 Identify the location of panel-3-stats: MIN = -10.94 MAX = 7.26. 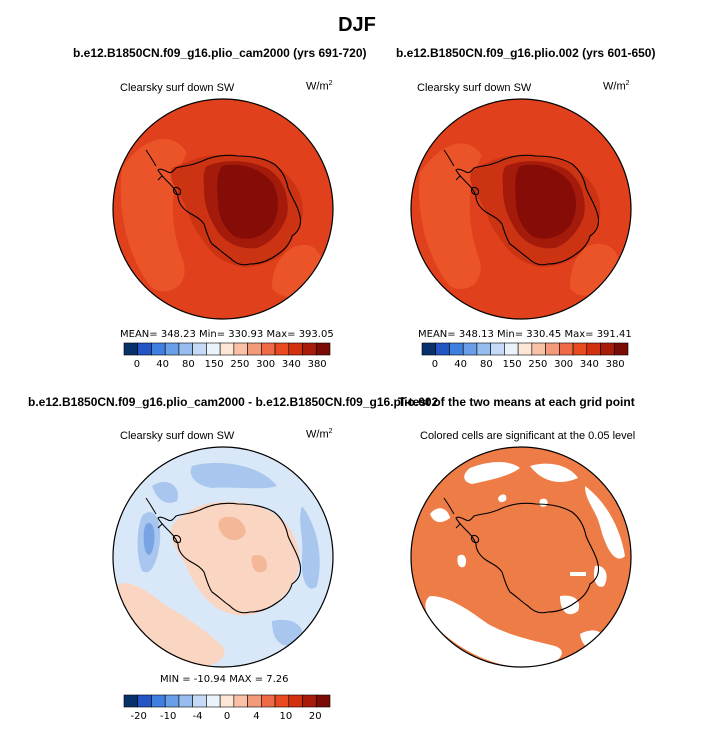
(224, 679).